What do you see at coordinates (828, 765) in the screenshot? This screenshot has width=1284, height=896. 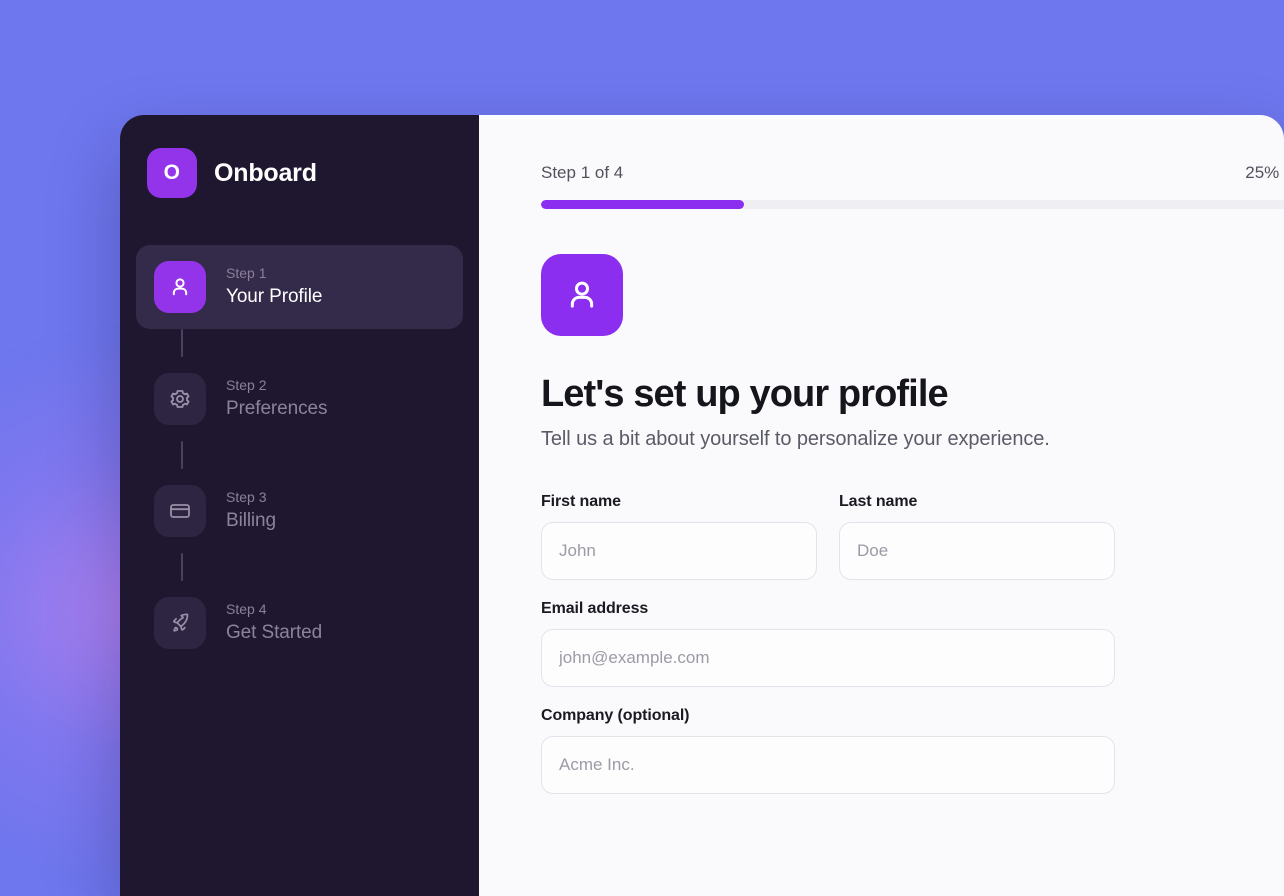 I see `company-input` at bounding box center [828, 765].